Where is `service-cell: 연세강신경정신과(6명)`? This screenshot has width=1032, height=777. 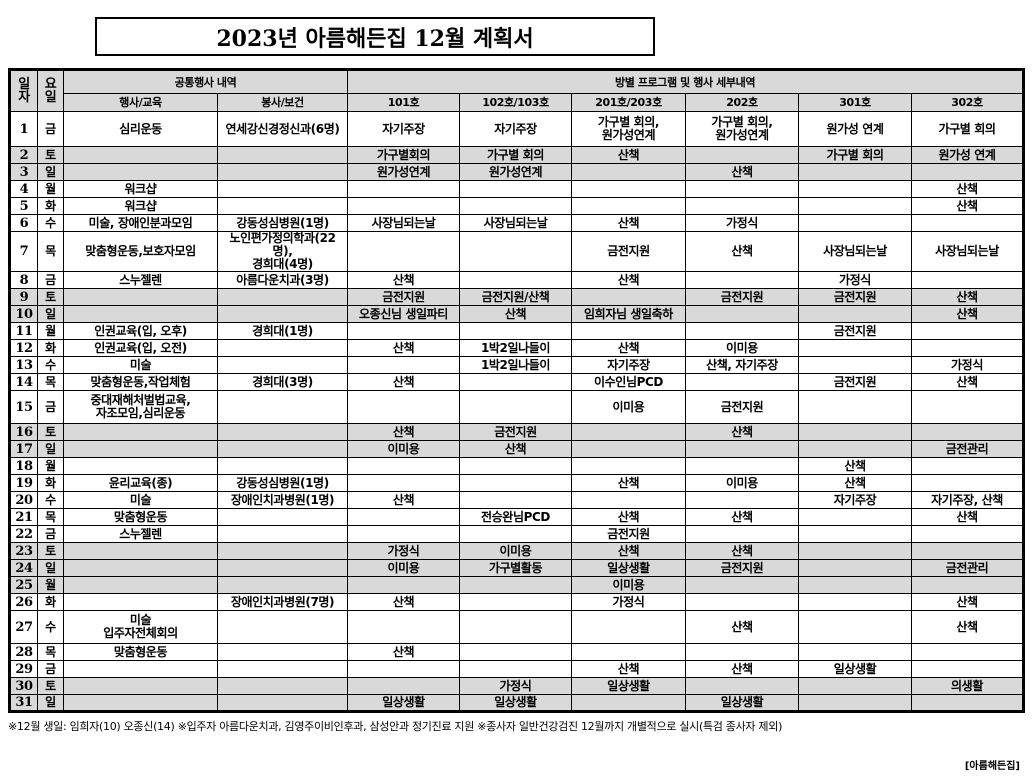 service-cell: 연세강신경정신과(6명) is located at coordinates (282, 129).